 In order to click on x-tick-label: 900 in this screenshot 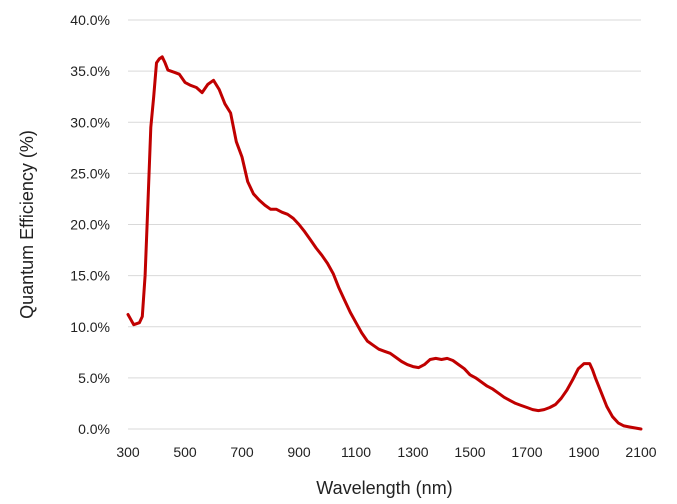, I will do `click(299, 452)`.